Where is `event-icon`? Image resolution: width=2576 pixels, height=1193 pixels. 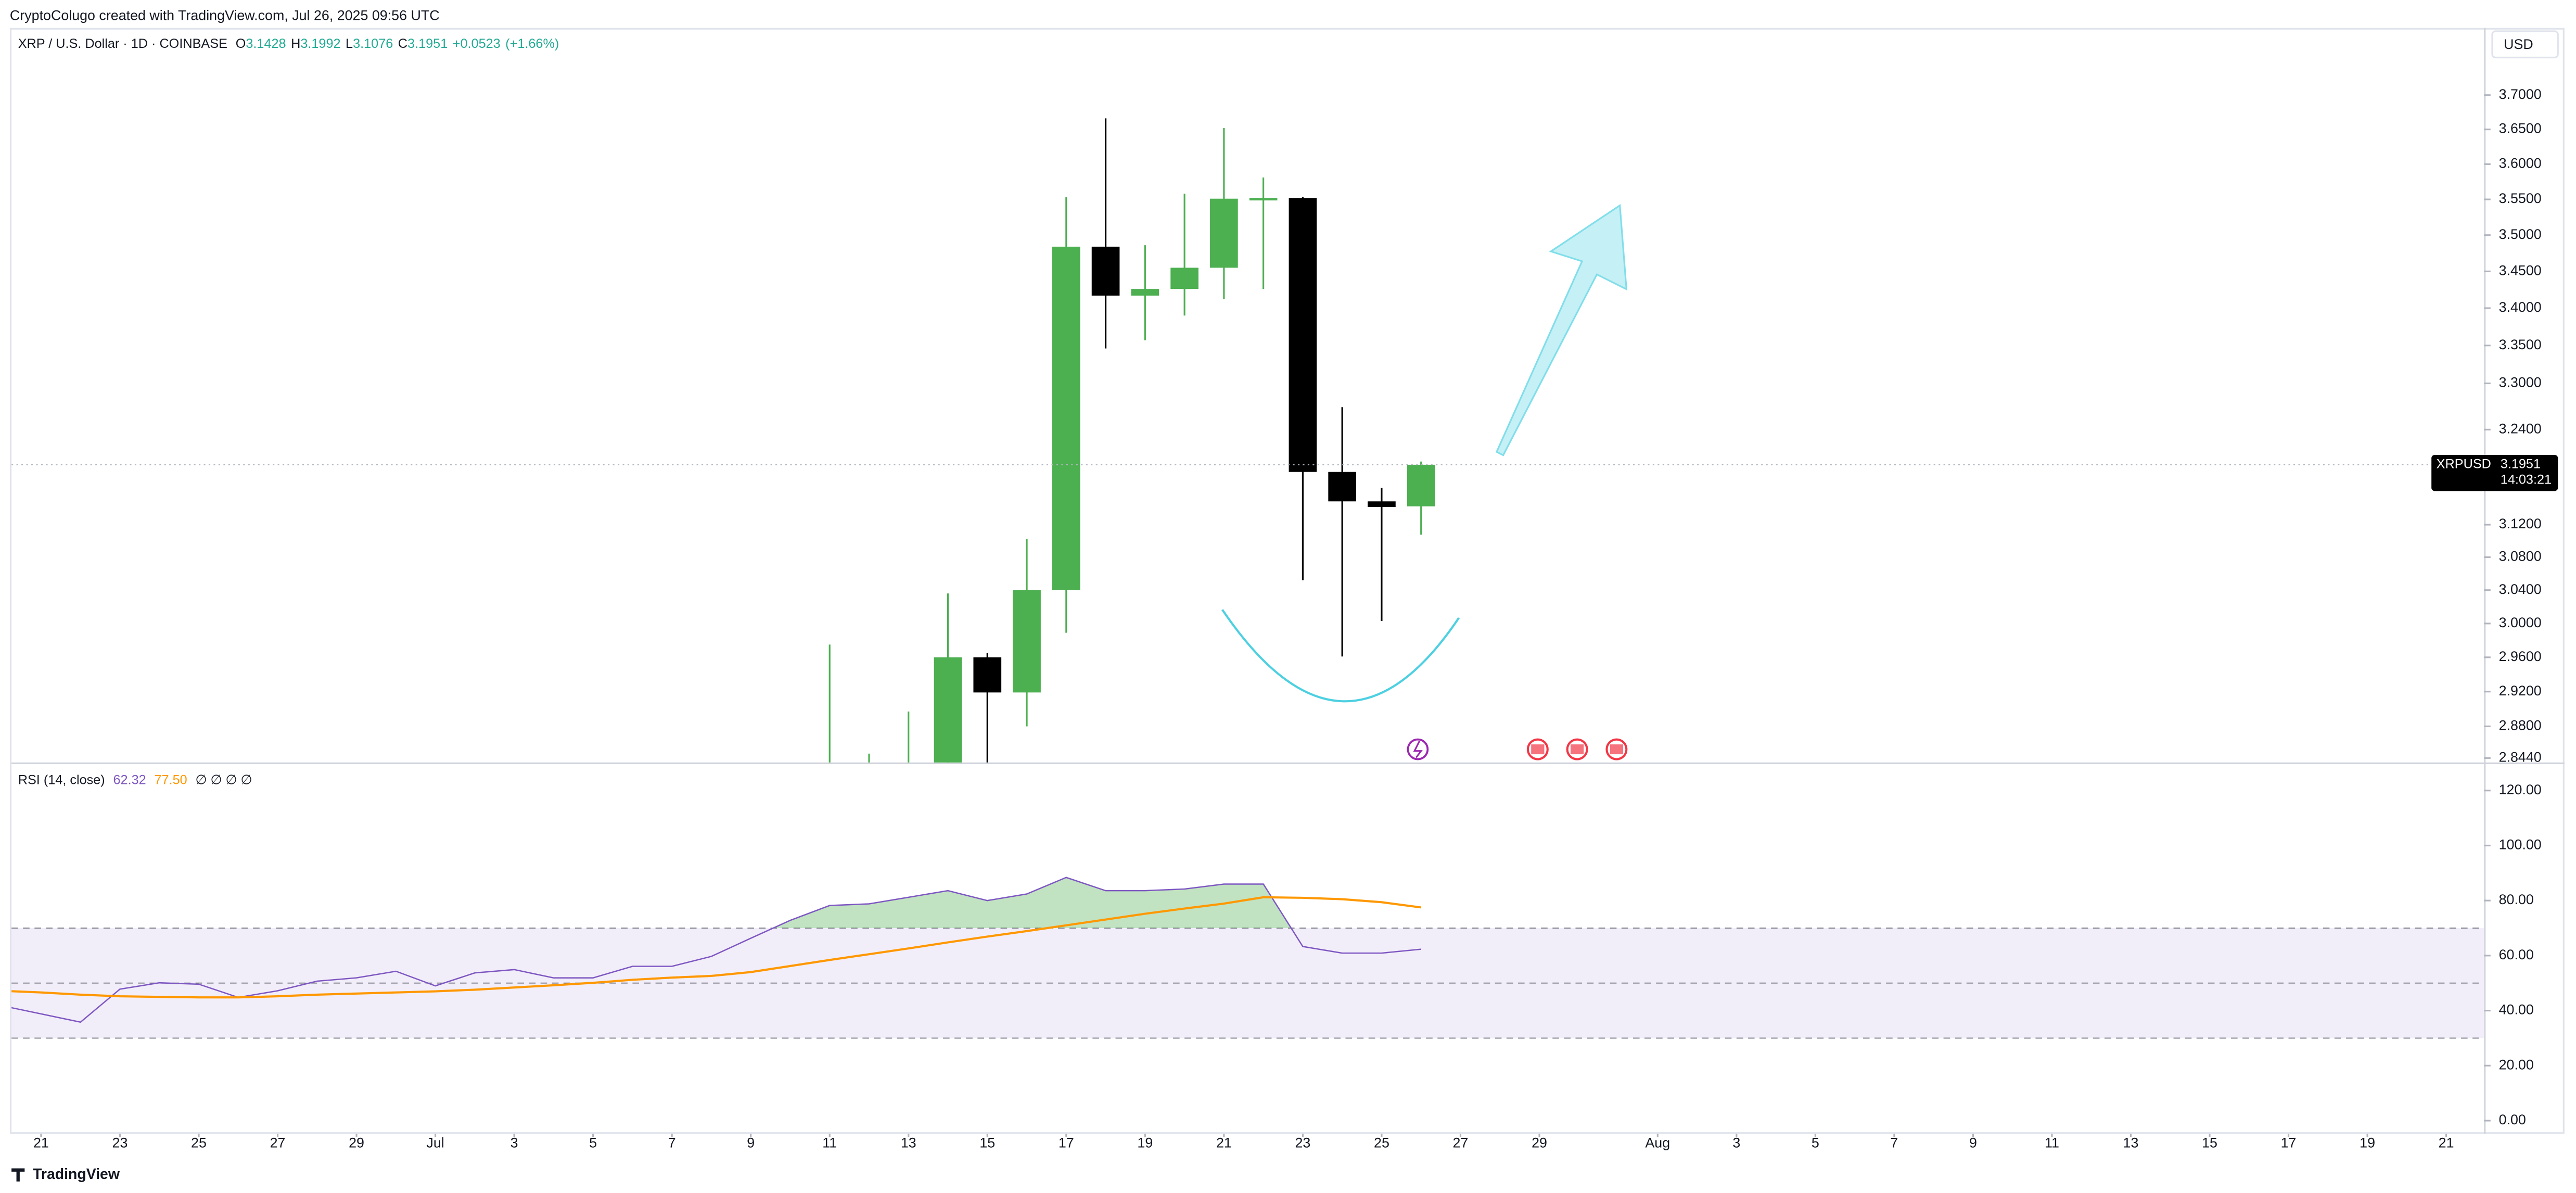
event-icon is located at coordinates (1418, 749).